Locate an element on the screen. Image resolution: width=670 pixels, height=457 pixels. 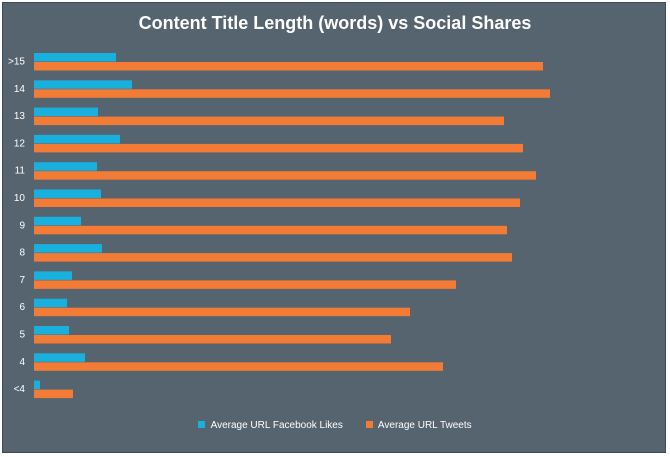
category-label: 7 is located at coordinates (22, 280).